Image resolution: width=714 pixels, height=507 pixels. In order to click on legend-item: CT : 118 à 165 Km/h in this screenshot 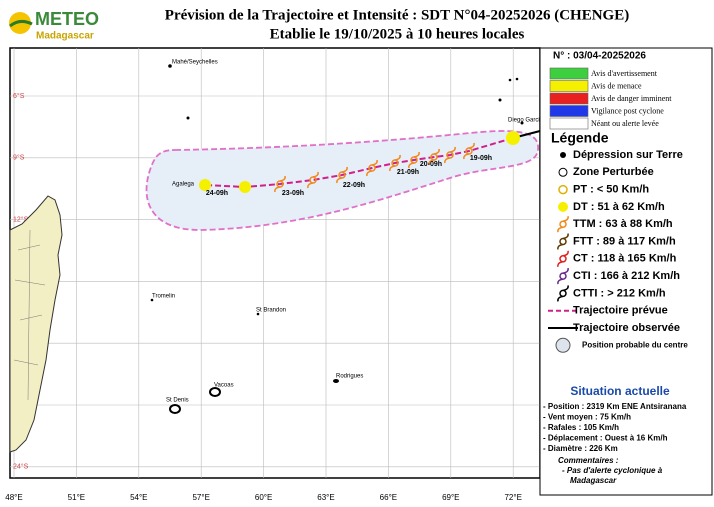, I will do `click(617, 258)`.